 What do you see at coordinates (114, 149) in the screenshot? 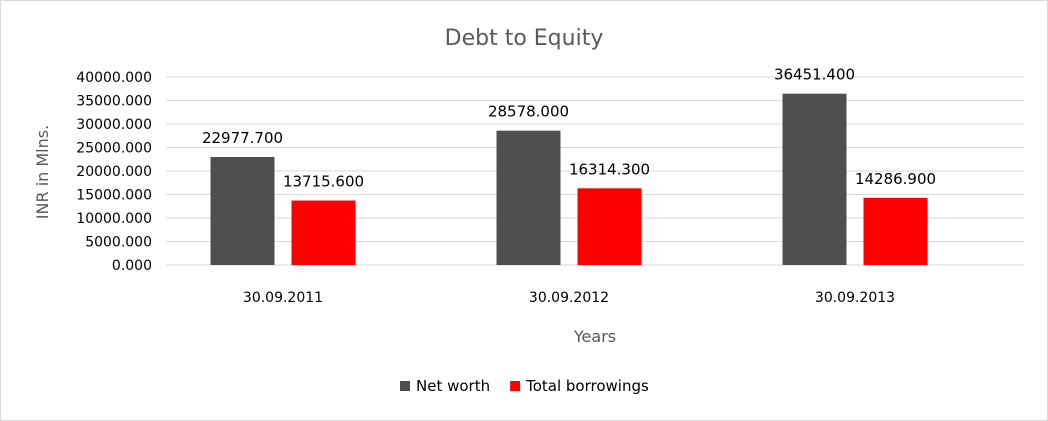
I see `y-tick-label: 25000.000` at bounding box center [114, 149].